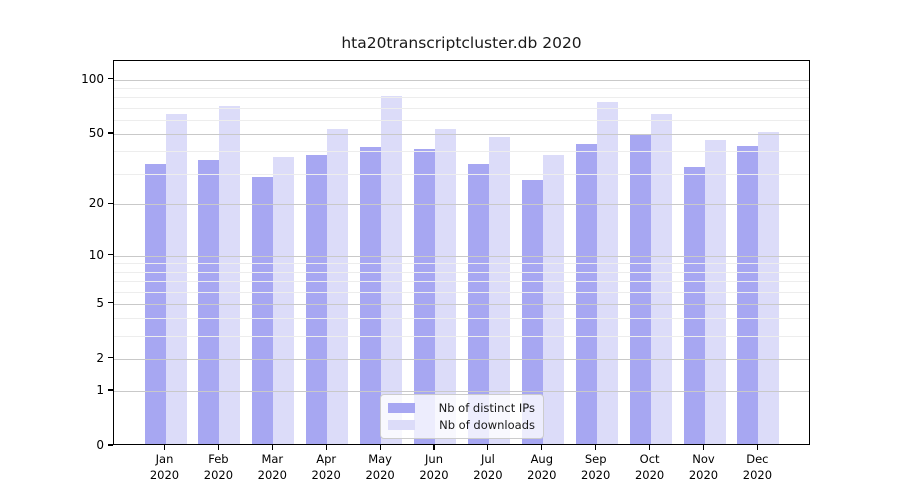 Image resolution: width=900 pixels, height=500 pixels. Describe the element at coordinates (326, 467) in the screenshot. I see `x-tick-label: Apr 2020` at that location.